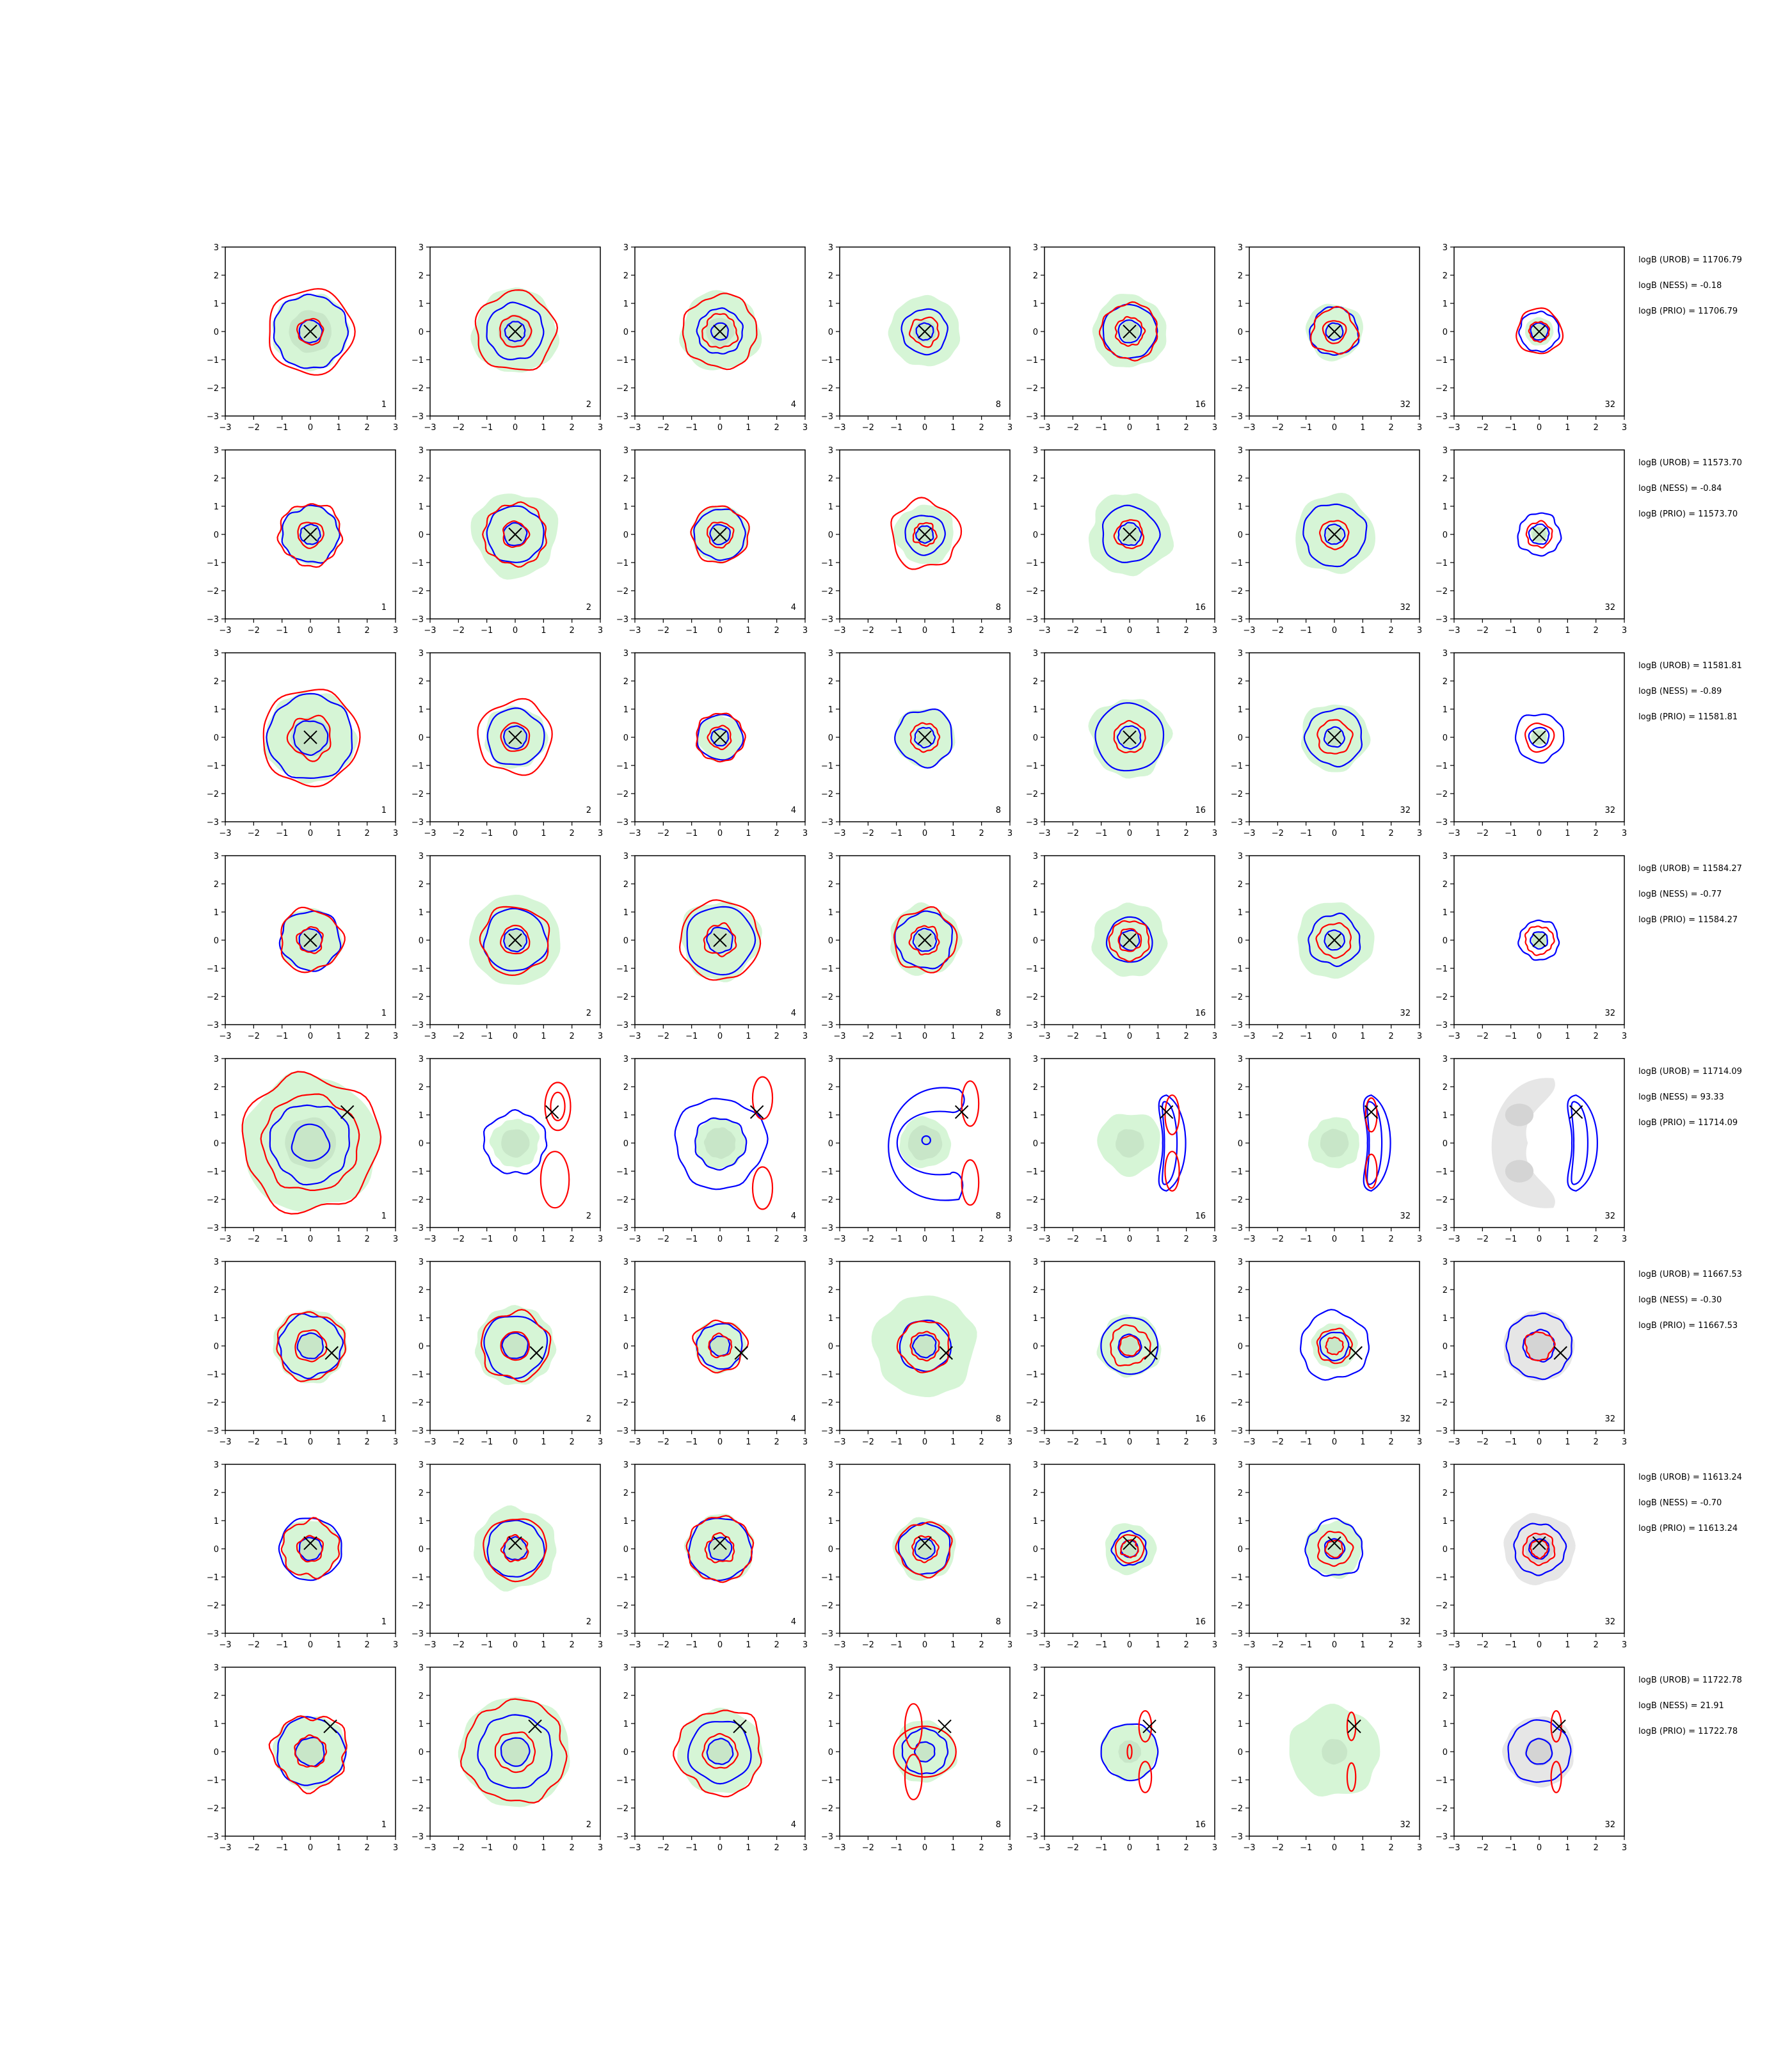 The height and width of the screenshot is (2048, 1792). Describe the element at coordinates (507, 1758) in the screenshot. I see `panel: −3 −2 −1 0 1 2 3 −3 −2 −1 0 1 2 3 2` at that location.